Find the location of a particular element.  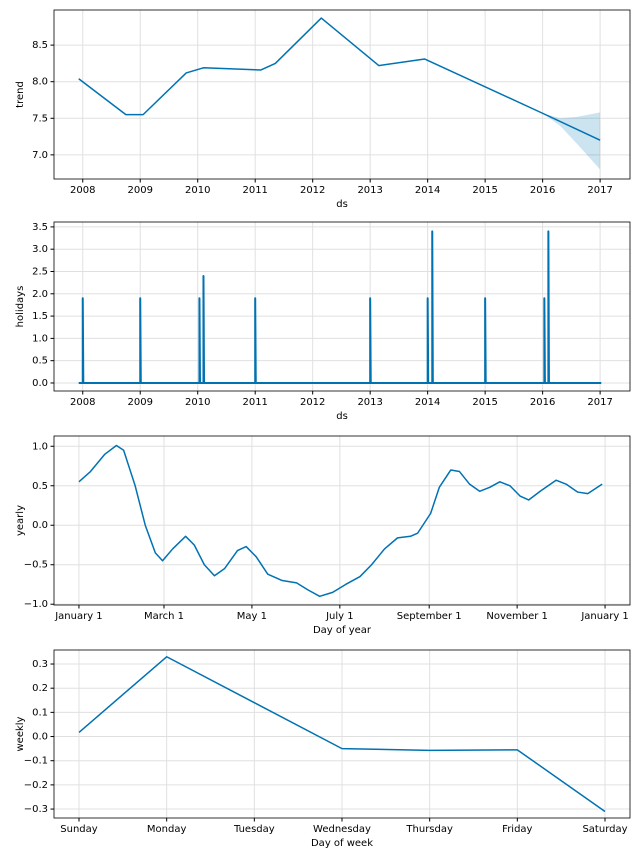

uncertainty-band is located at coordinates (571, 141).